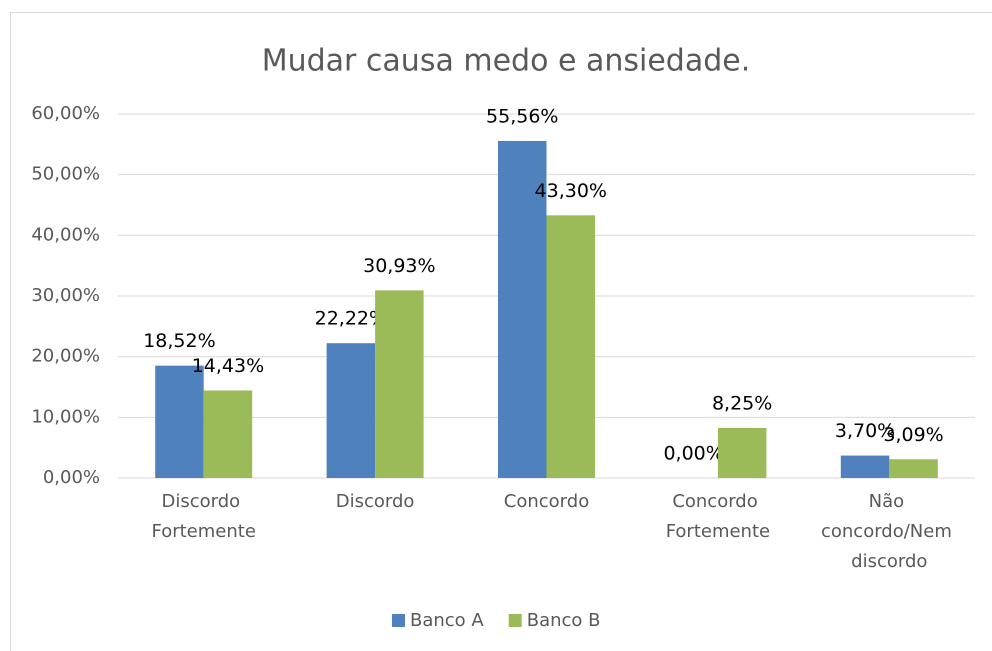 This screenshot has width=992, height=651. I want to click on data-label: 55,56%, so click(522, 116).